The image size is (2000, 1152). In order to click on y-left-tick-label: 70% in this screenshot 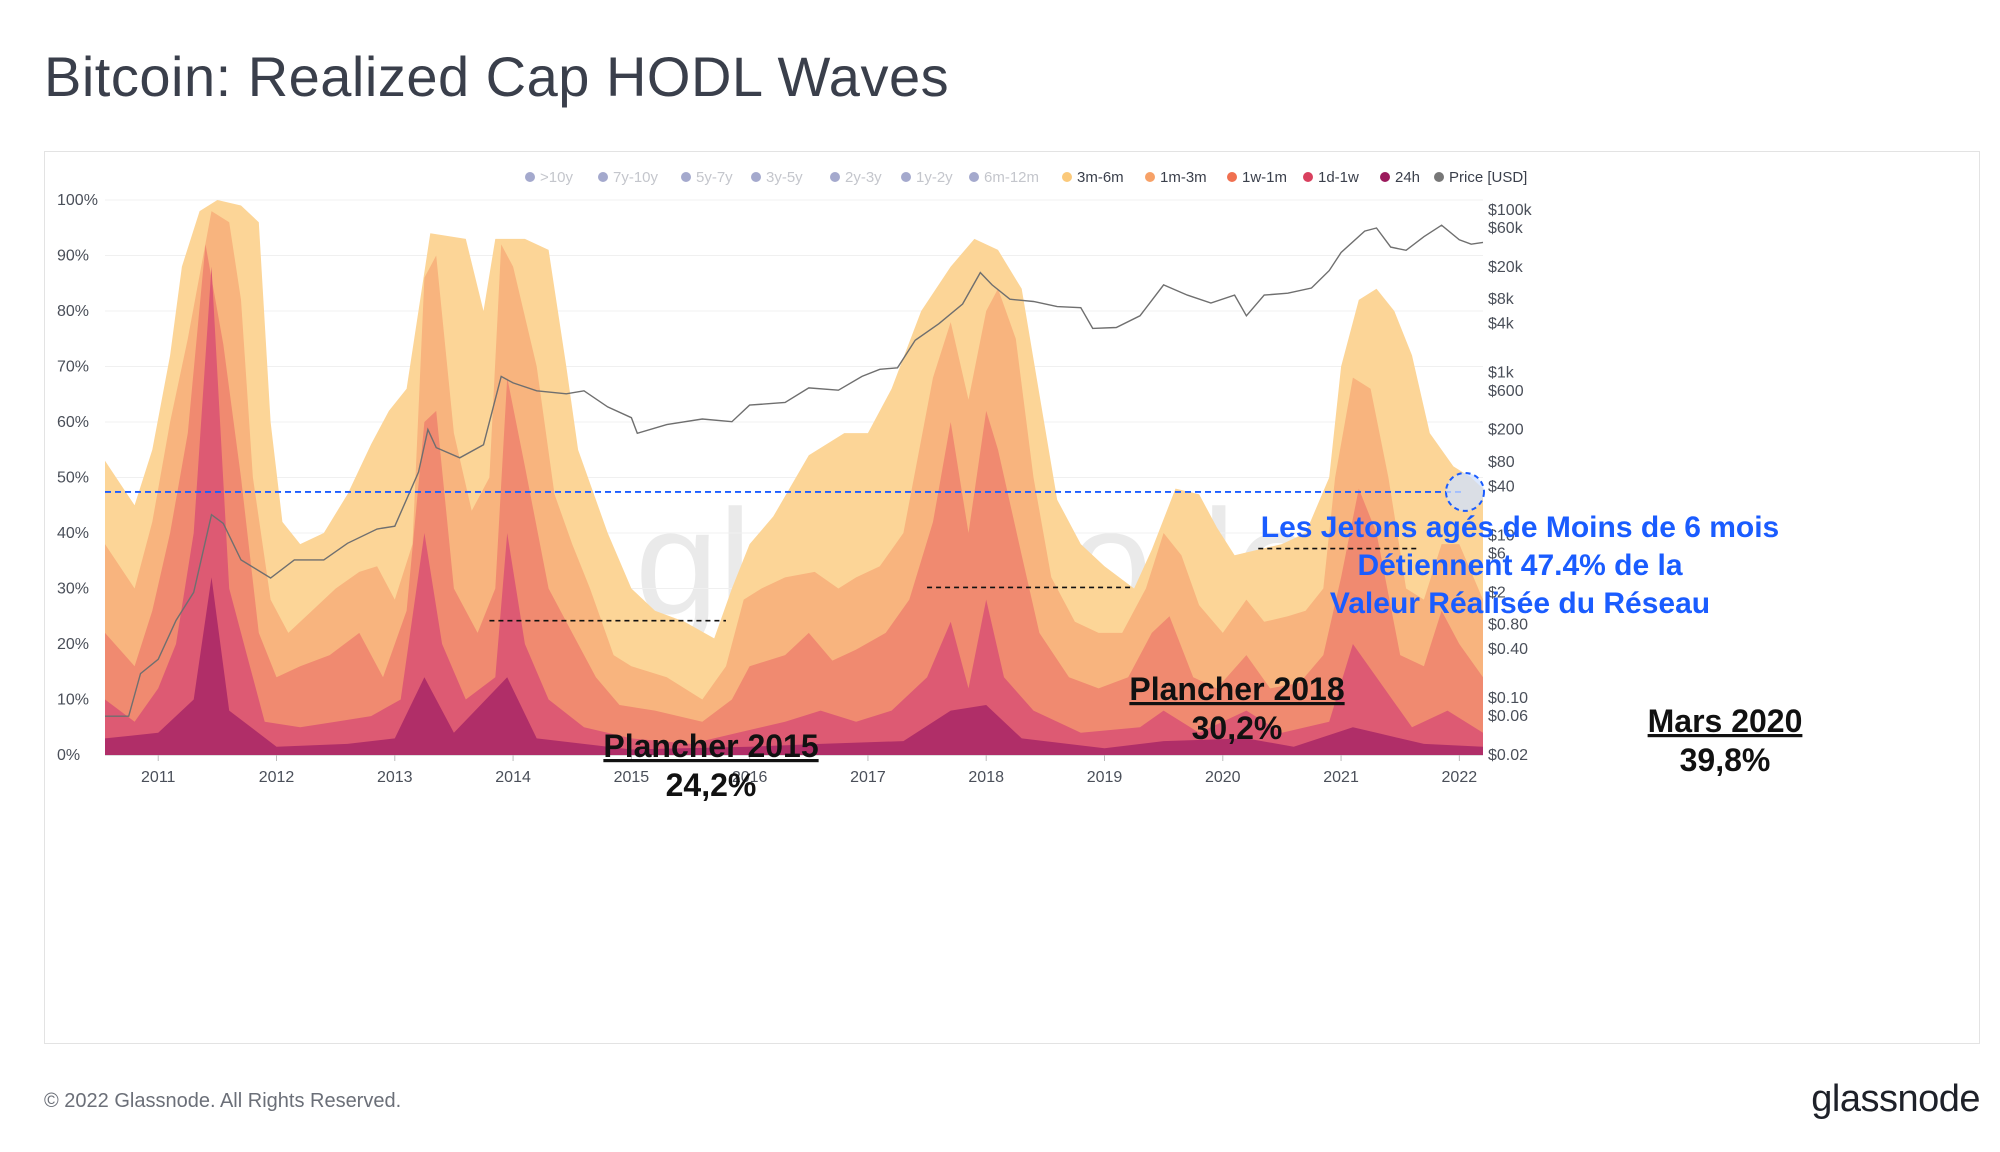, I will do `click(73, 367)`.